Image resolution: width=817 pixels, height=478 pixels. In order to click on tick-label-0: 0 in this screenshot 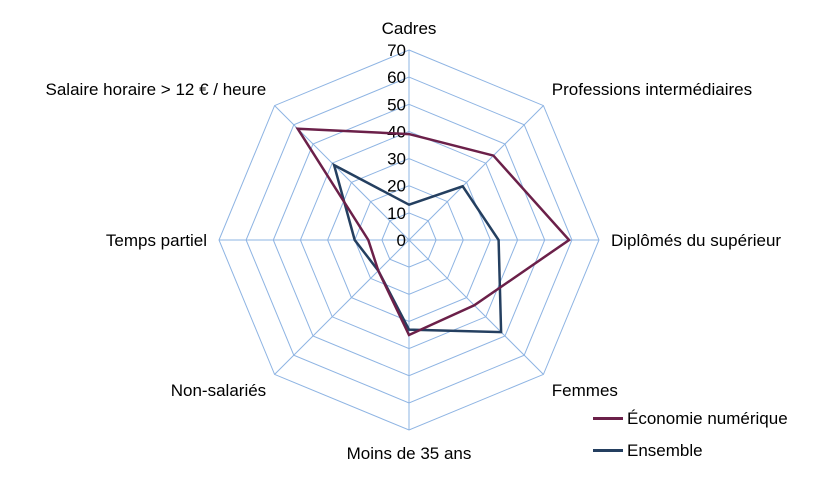, I will do `click(401, 240)`.